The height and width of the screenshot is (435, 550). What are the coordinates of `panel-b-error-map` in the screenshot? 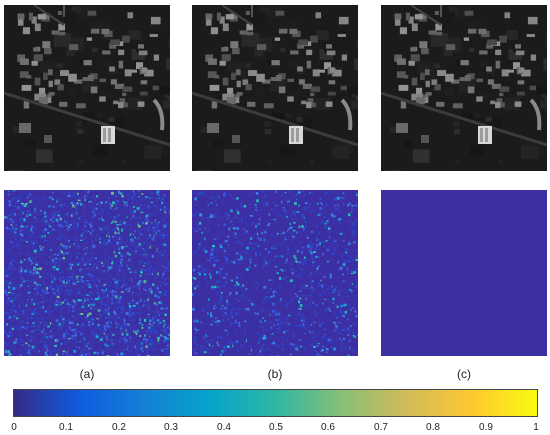 It's located at (275, 273).